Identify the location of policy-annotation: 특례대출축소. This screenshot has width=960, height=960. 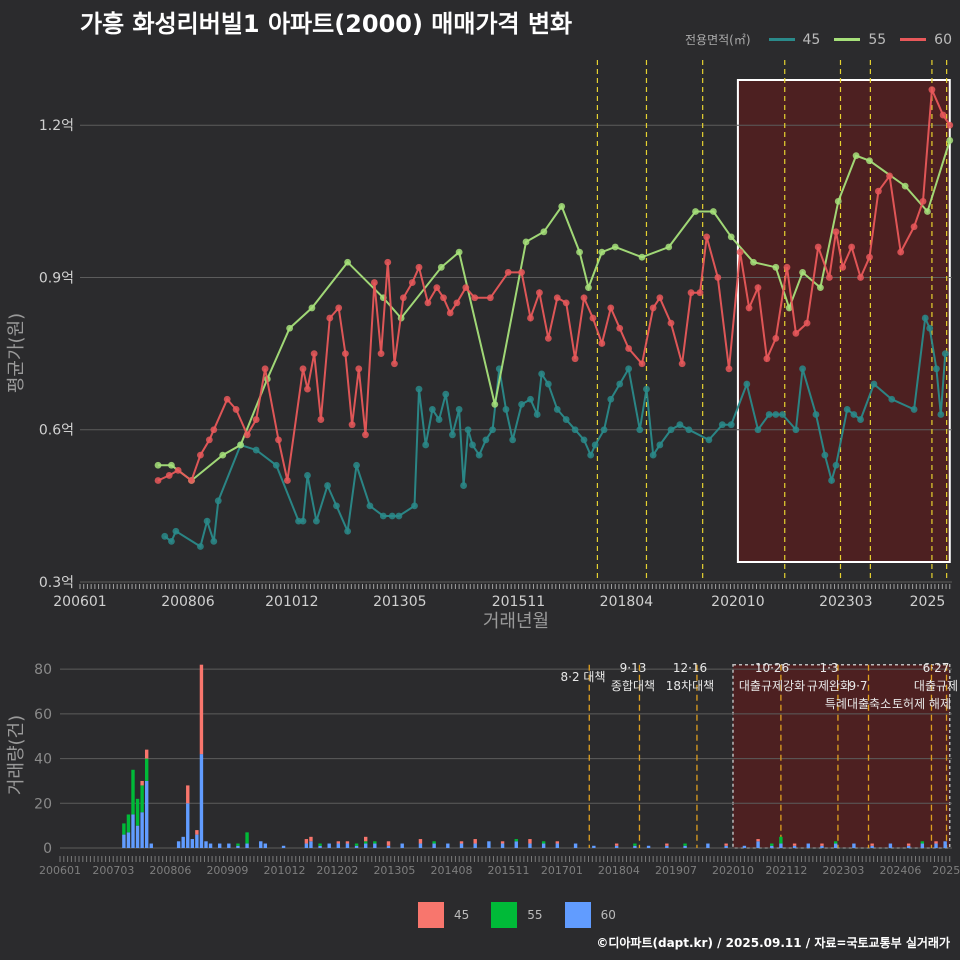
(858, 704).